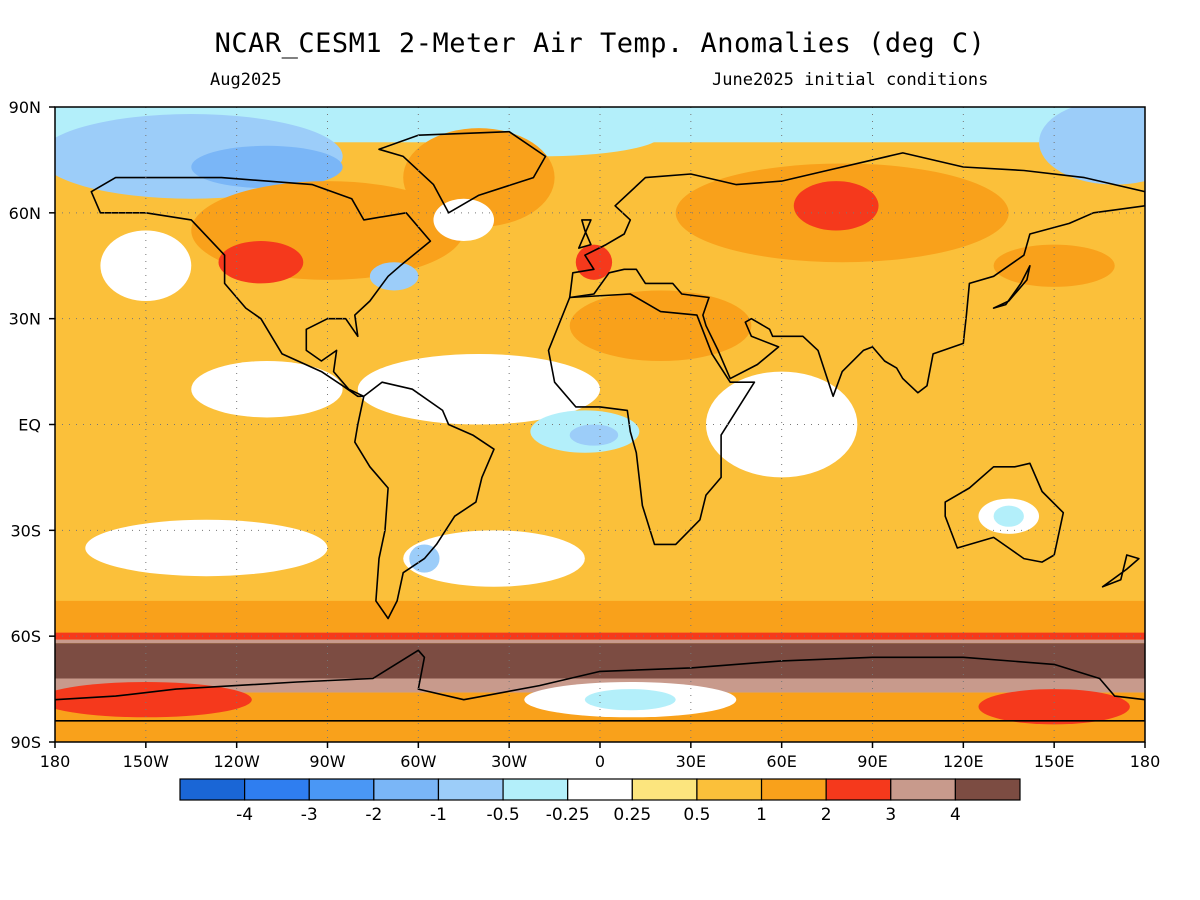 The image size is (1200, 900). Describe the element at coordinates (600, 801) in the screenshot. I see `colorbar-legend: -4 -3 -2 -1 -0.5 -0.25 0.25 0.5 1 2 3 4` at that location.